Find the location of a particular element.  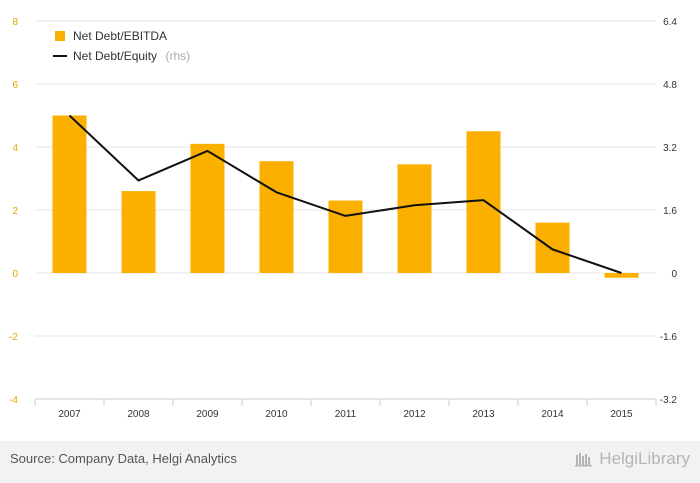

bar-2010 is located at coordinates (276, 217).